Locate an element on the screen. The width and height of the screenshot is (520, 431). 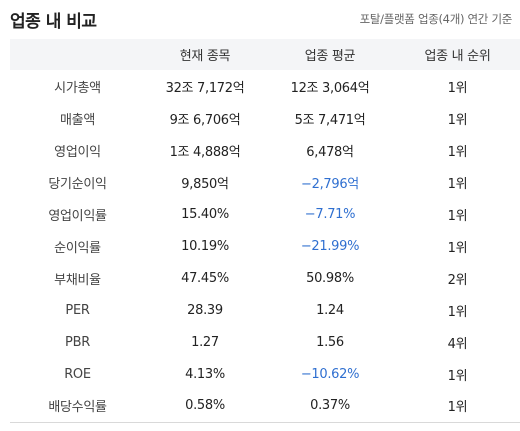
table-row: PBR 1.27 1.56 4위 is located at coordinates (265, 342).